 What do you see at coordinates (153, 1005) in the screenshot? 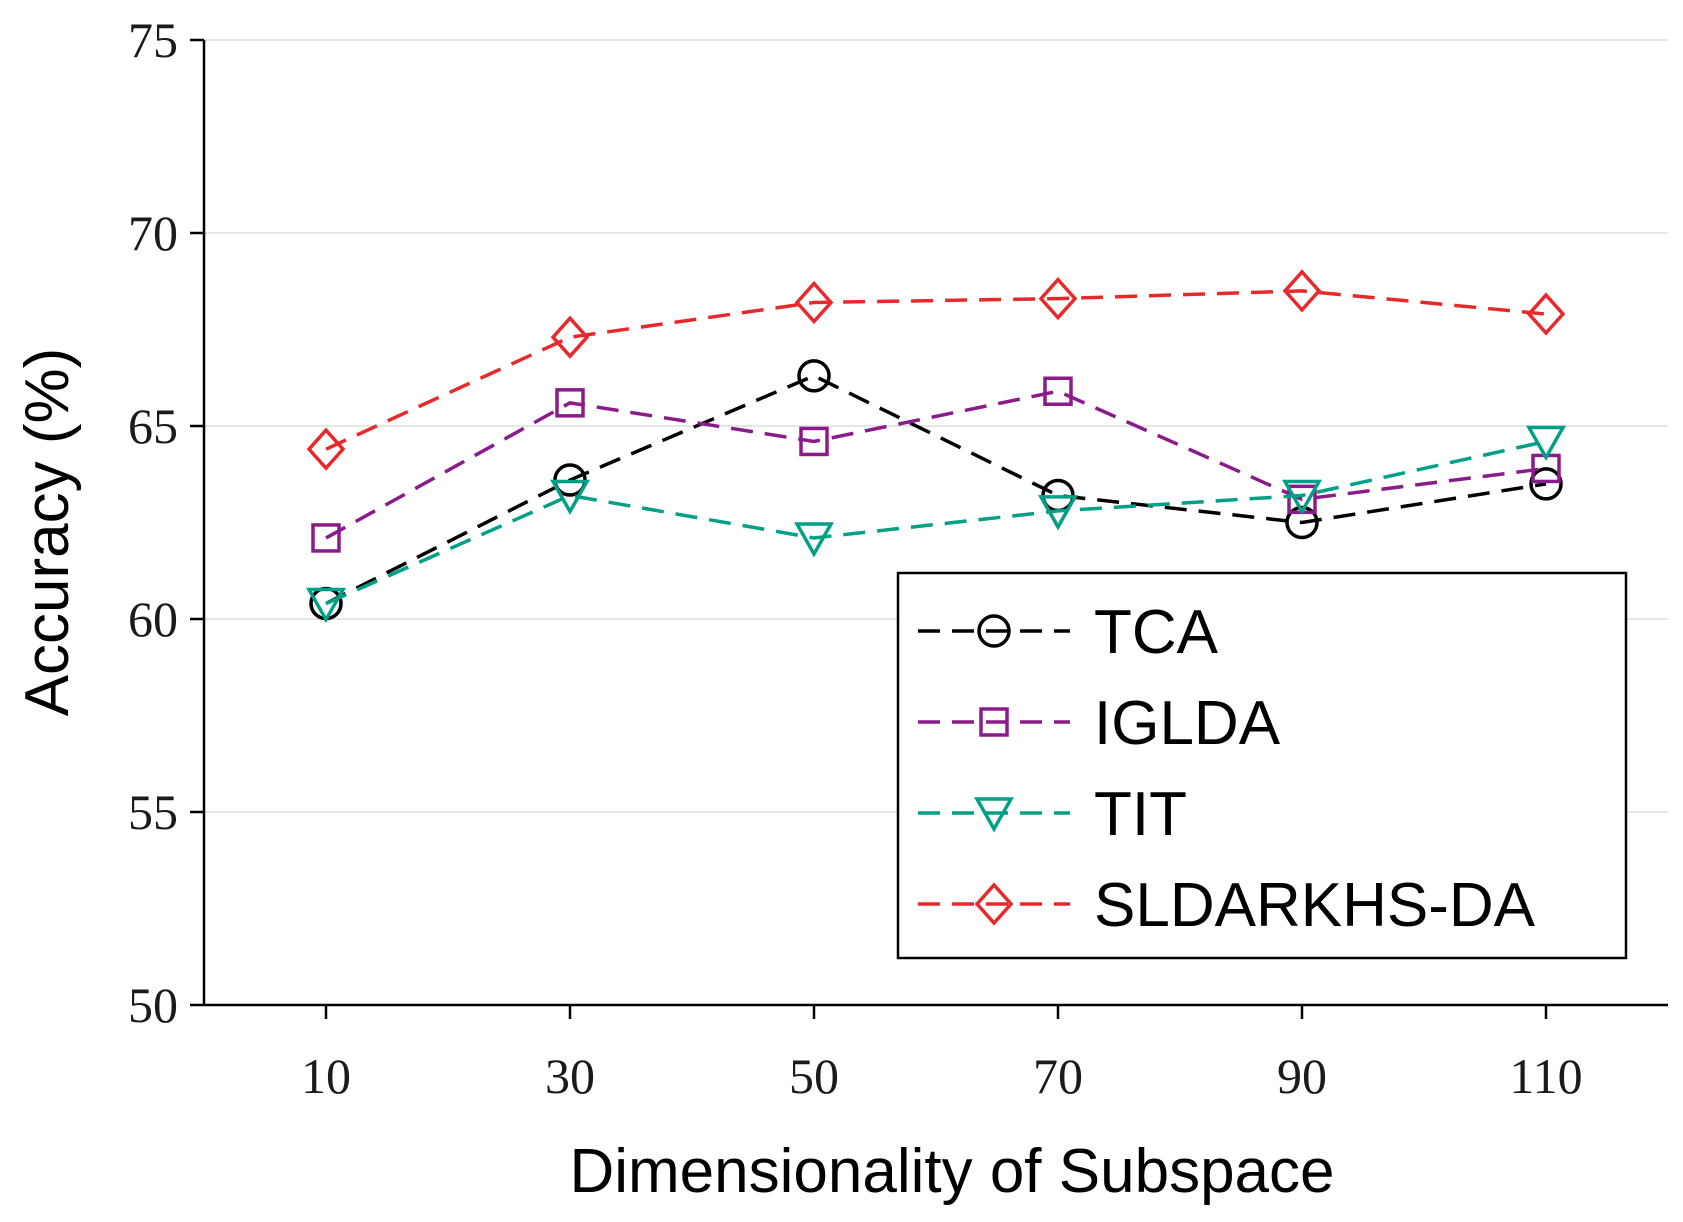
I see `y-tick-label: 50` at bounding box center [153, 1005].